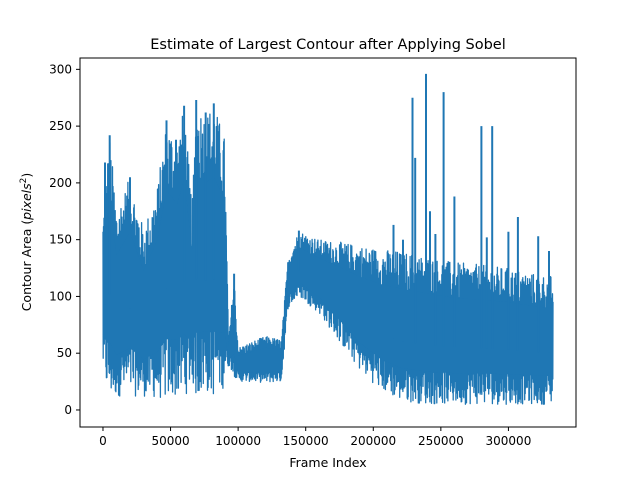 This screenshot has width=640, height=480. Describe the element at coordinates (60, 183) in the screenshot. I see `y-tick-label: 200` at that location.